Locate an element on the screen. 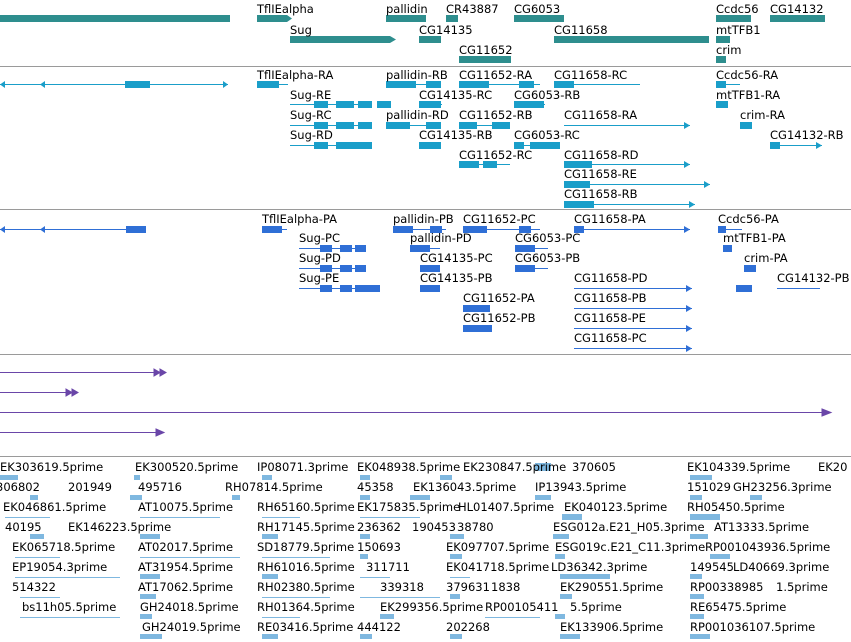  transcript-label: CG6053-RC is located at coordinates (547, 135).